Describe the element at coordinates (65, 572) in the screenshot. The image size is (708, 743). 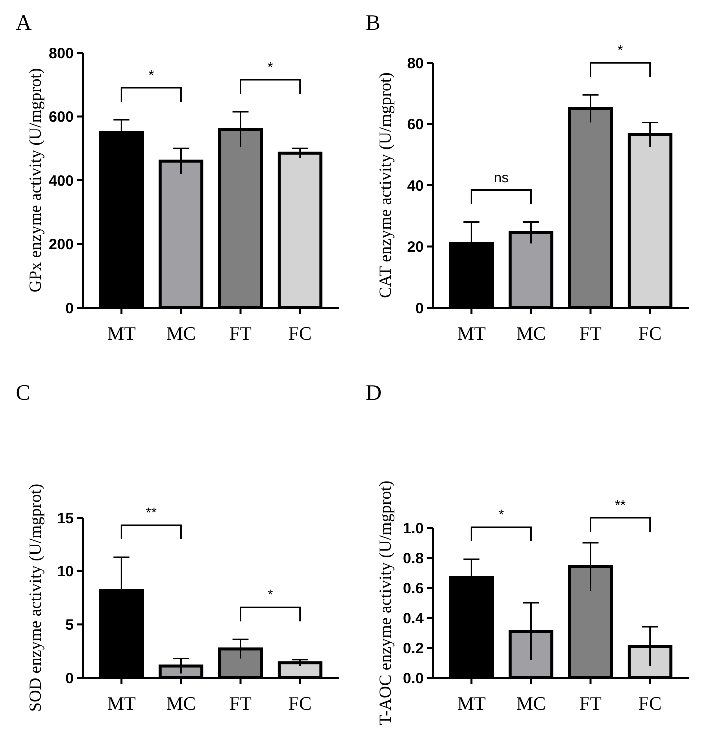
I see `y-tick-label: 10` at that location.